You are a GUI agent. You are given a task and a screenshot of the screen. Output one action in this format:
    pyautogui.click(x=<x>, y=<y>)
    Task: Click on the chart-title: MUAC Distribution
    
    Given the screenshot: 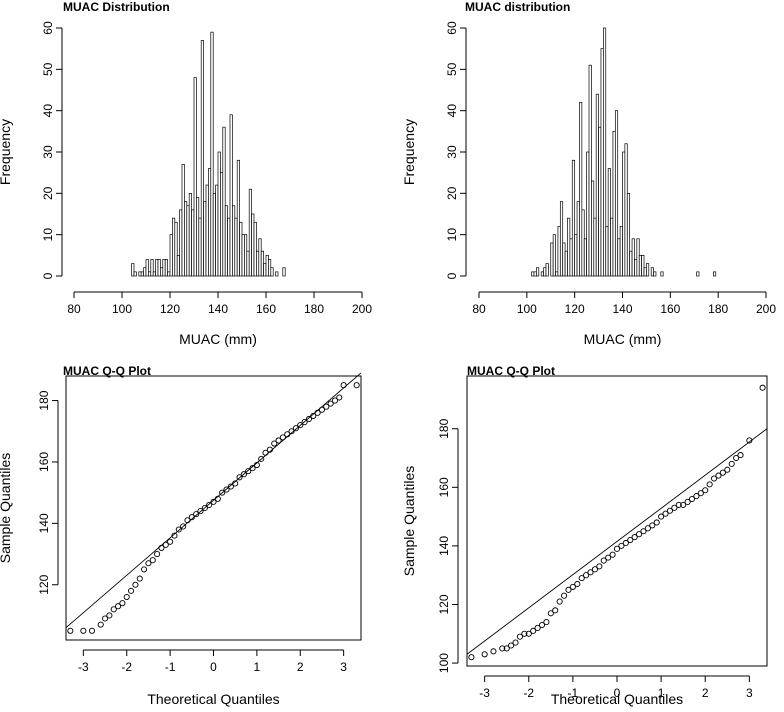 What is the action you would take?
    pyautogui.click(x=116, y=7)
    